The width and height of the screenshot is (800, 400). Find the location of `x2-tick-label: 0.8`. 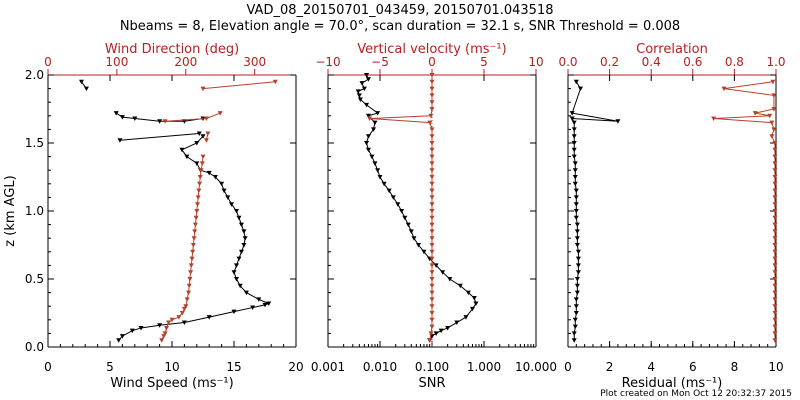

x2-tick-label: 0.8 is located at coordinates (734, 62).